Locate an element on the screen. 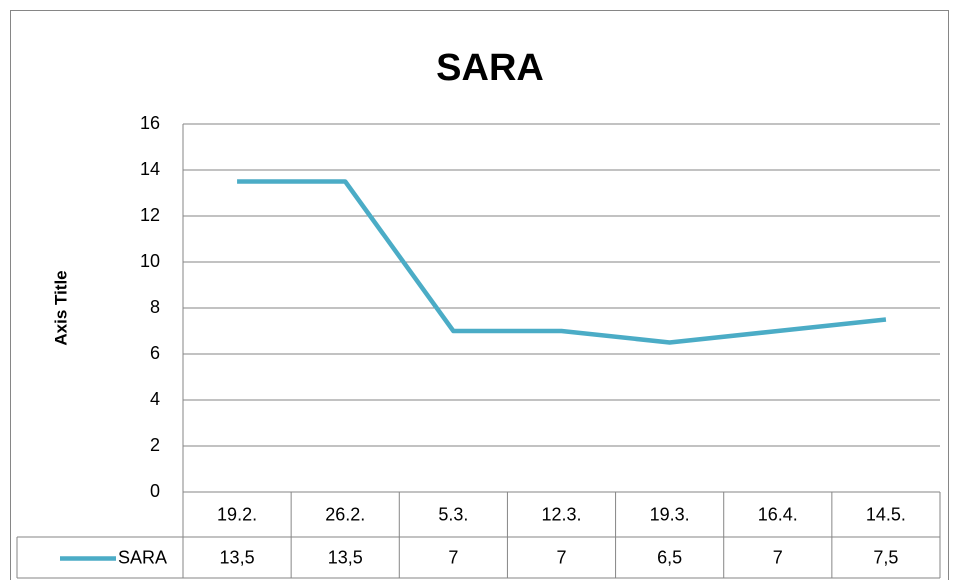 This screenshot has height=580, width=959. x-tick-label: 19.2. is located at coordinates (237, 514).